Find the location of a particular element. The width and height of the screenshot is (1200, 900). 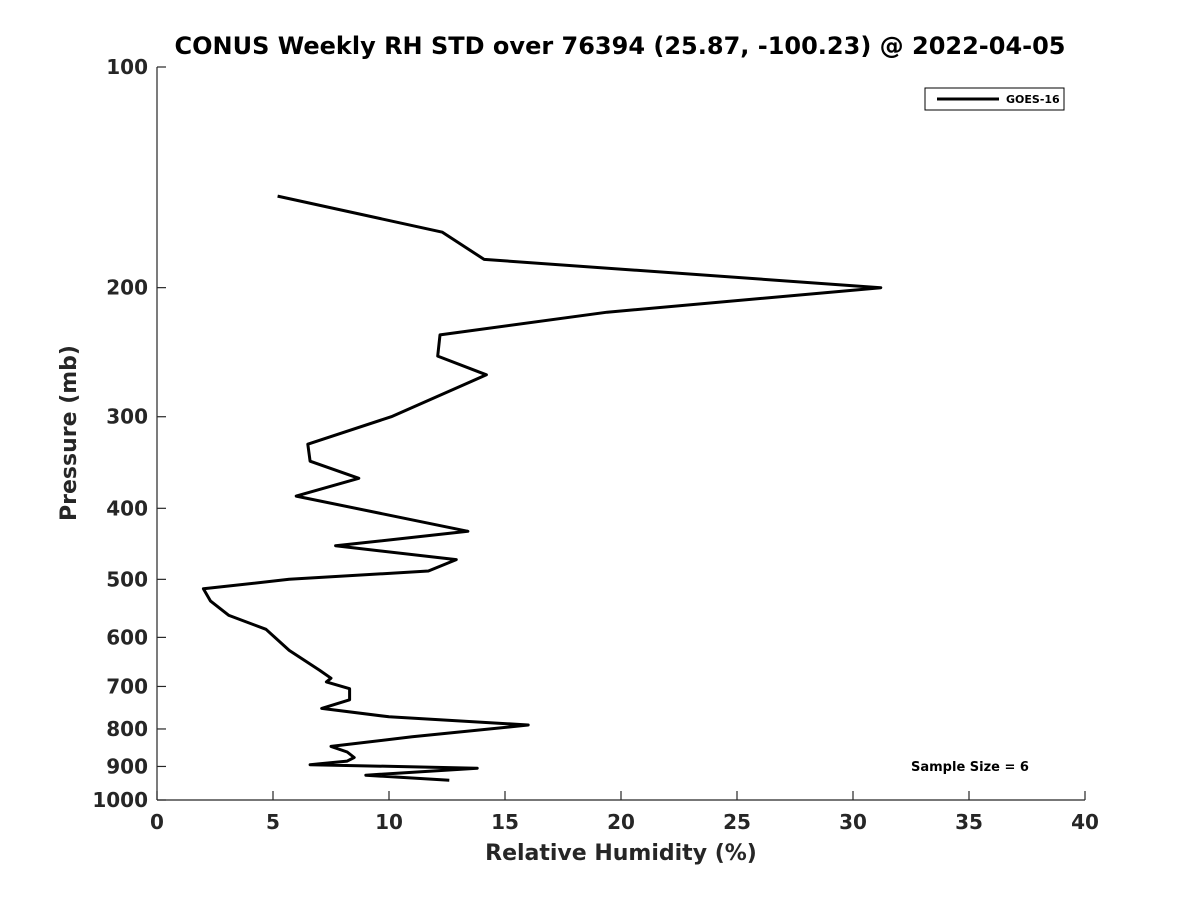

x-ticks: 0 5 10 15 20 25 30 35 40 is located at coordinates (624, 812).